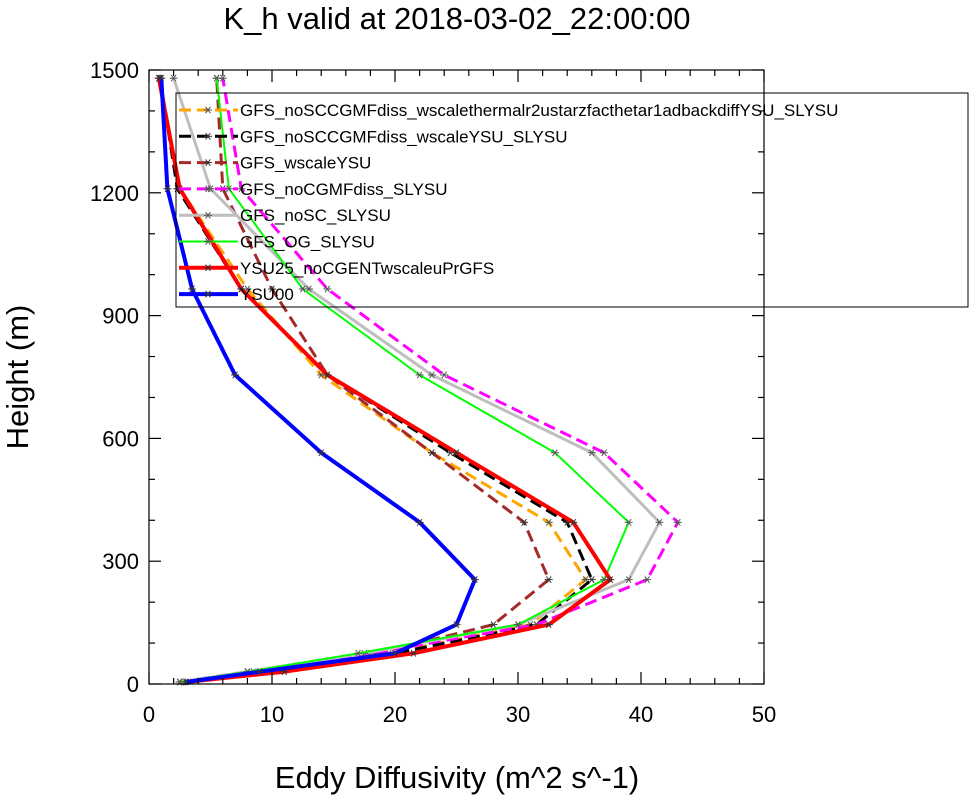 This screenshot has height=796, width=969. I want to click on legend-entry: GFS_OG_SLYSU, so click(277, 242).